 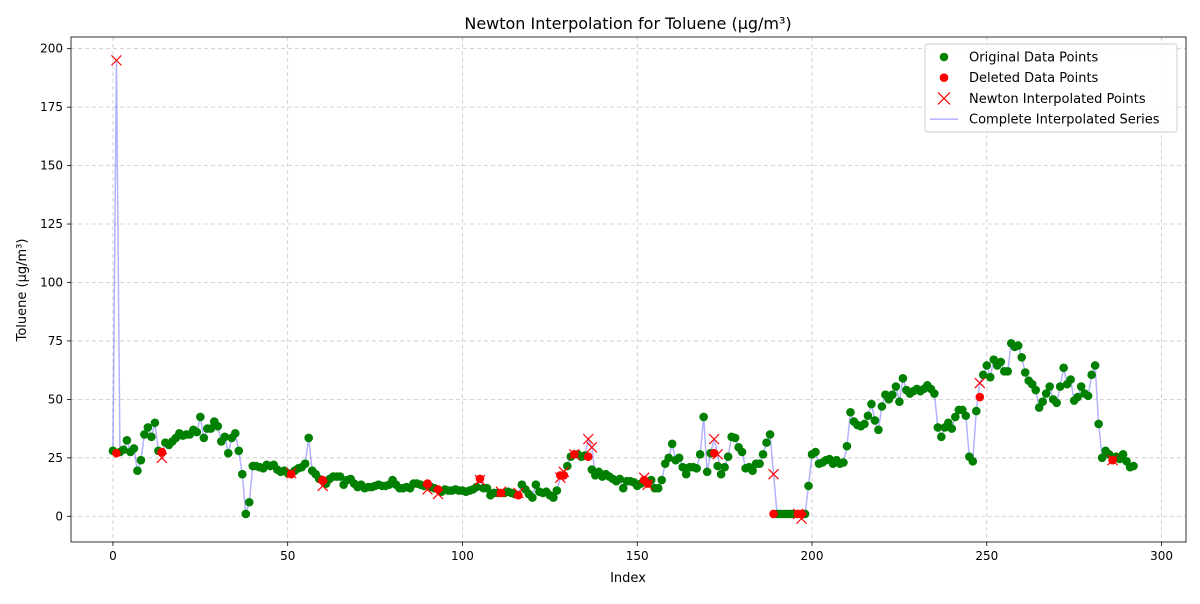 I want to click on legend-box, so click(x=1051, y=88).